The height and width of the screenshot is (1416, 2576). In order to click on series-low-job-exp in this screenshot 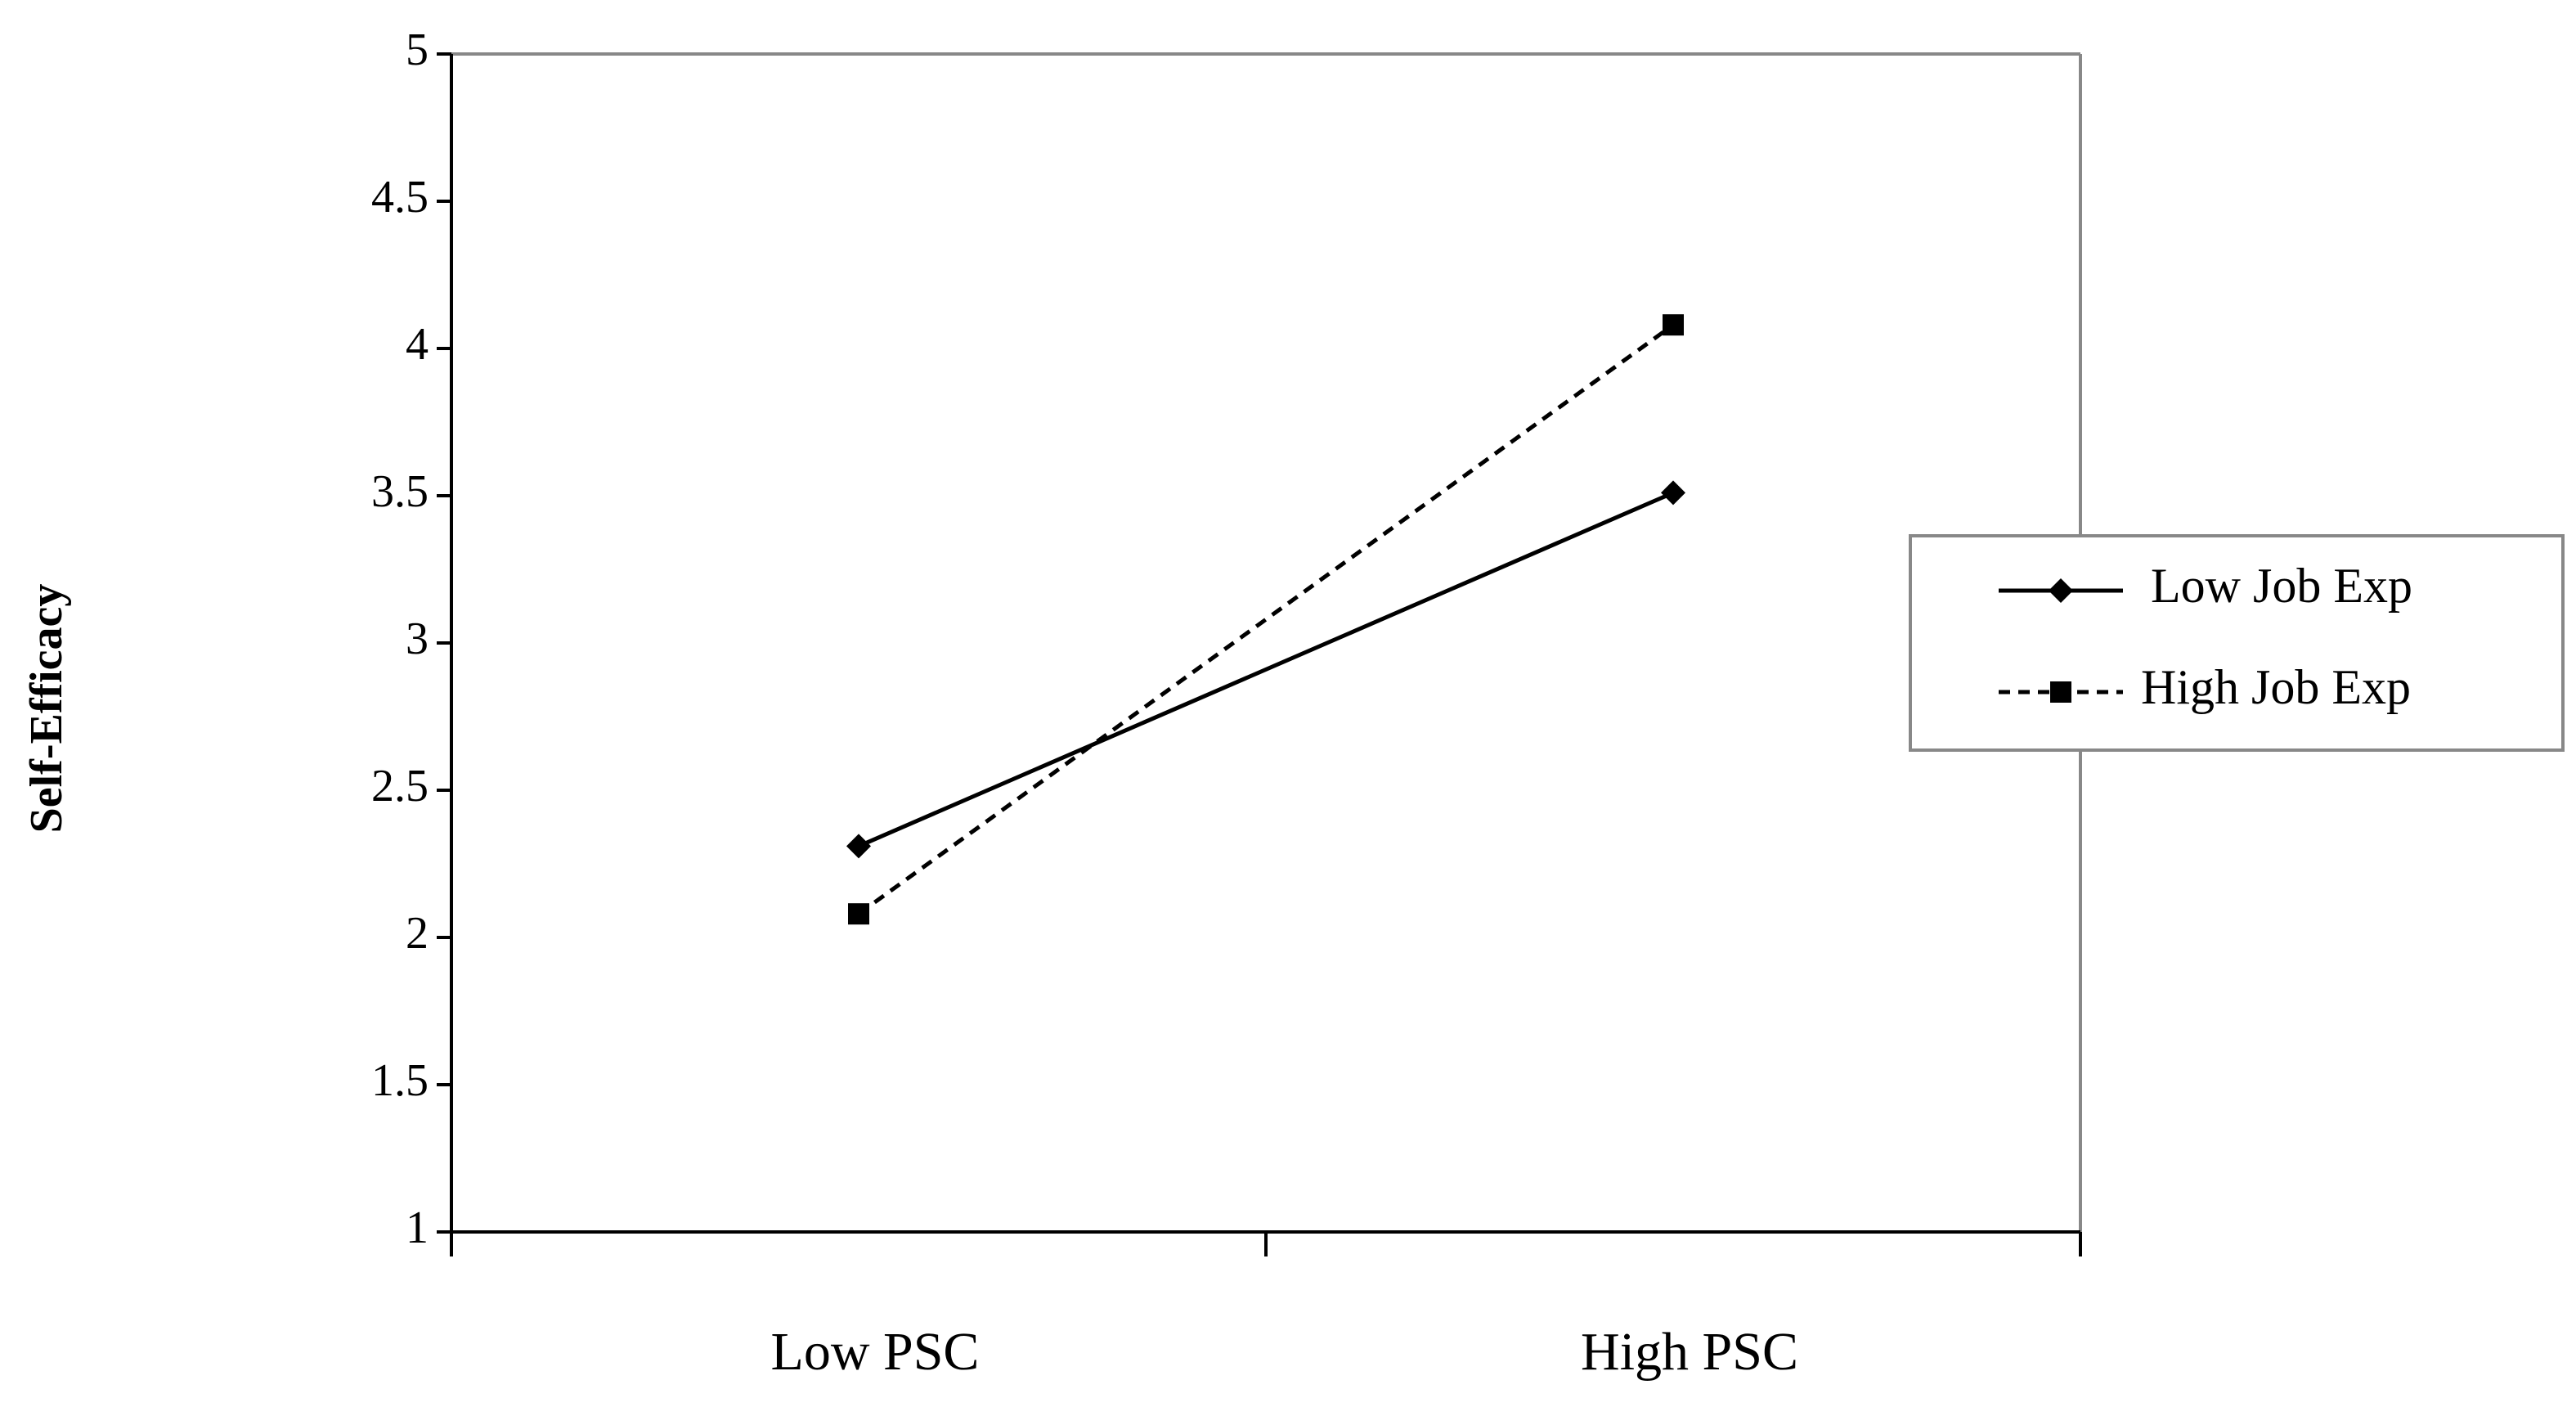, I will do `click(1265, 669)`.